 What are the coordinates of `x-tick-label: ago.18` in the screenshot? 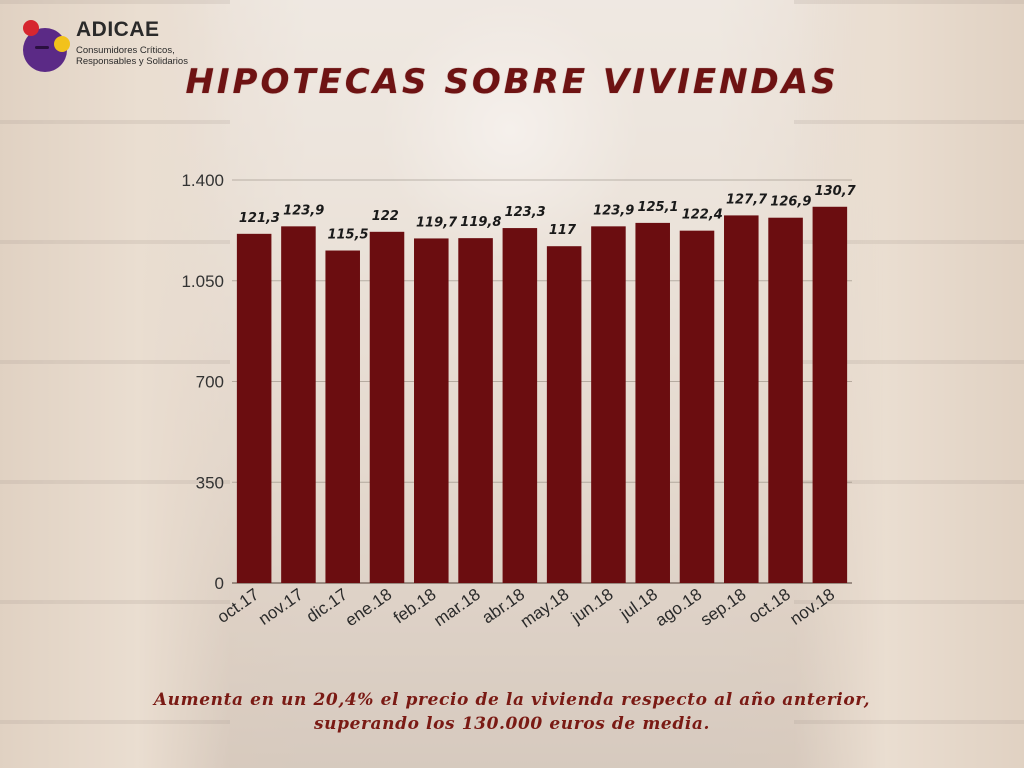 It's located at (678, 607).